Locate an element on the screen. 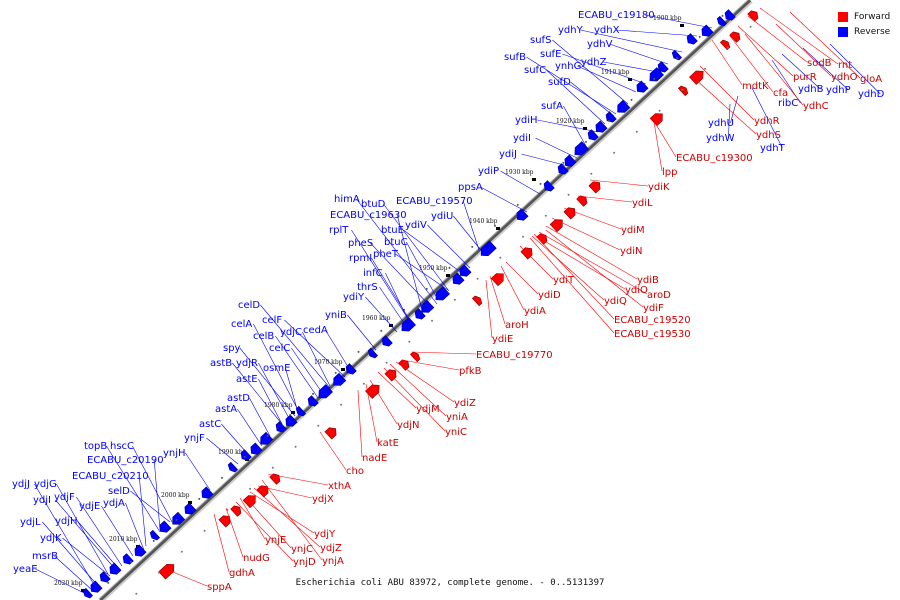 This screenshot has height=600, width=900. tick-label: 2020 kbp is located at coordinates (68, 583).